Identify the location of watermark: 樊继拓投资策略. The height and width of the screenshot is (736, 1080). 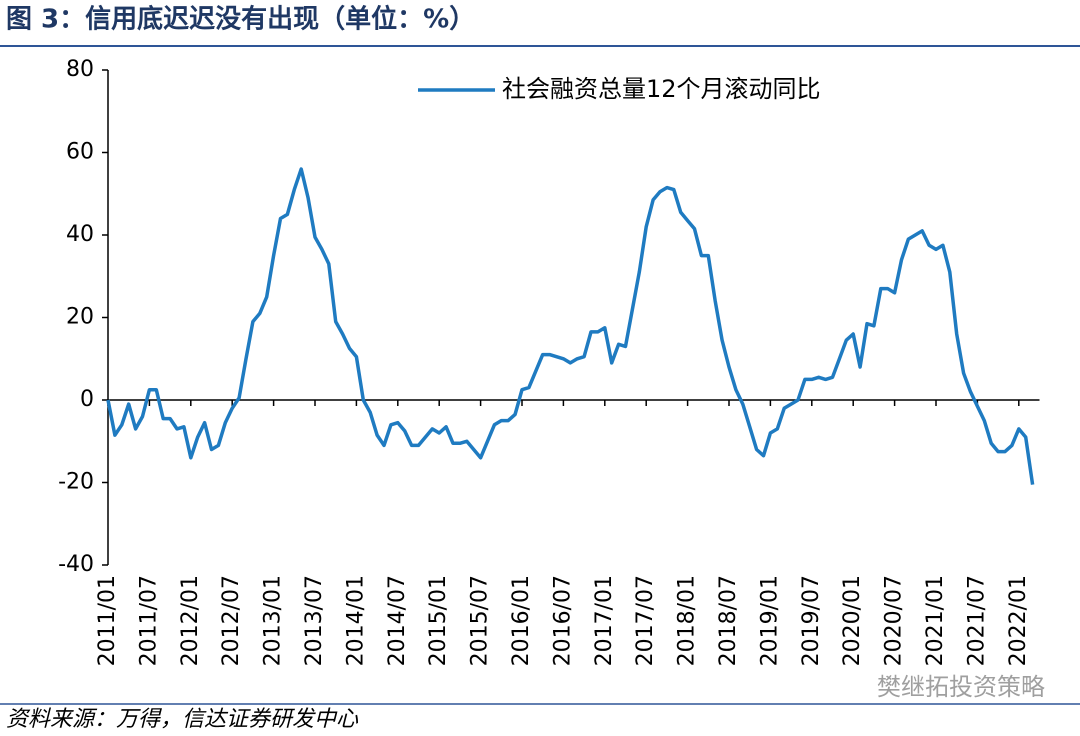
(961, 687).